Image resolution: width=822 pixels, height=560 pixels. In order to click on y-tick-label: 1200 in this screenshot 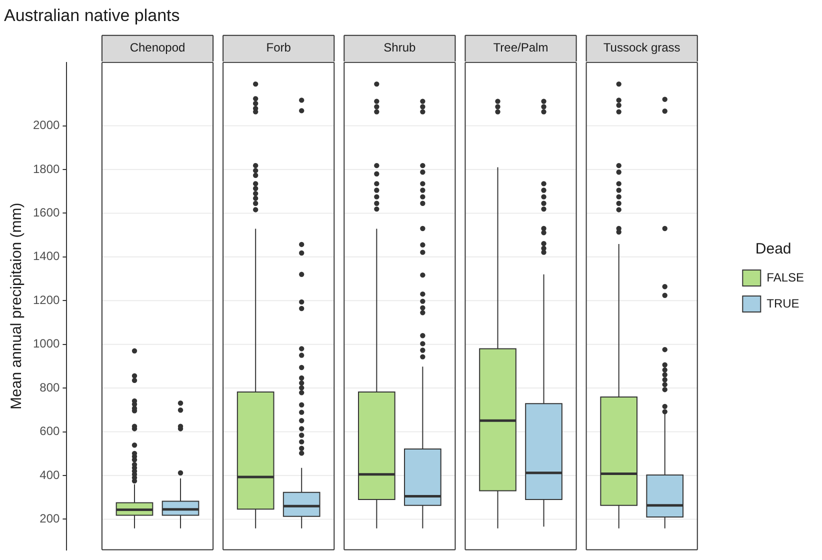, I will do `click(46, 299)`.